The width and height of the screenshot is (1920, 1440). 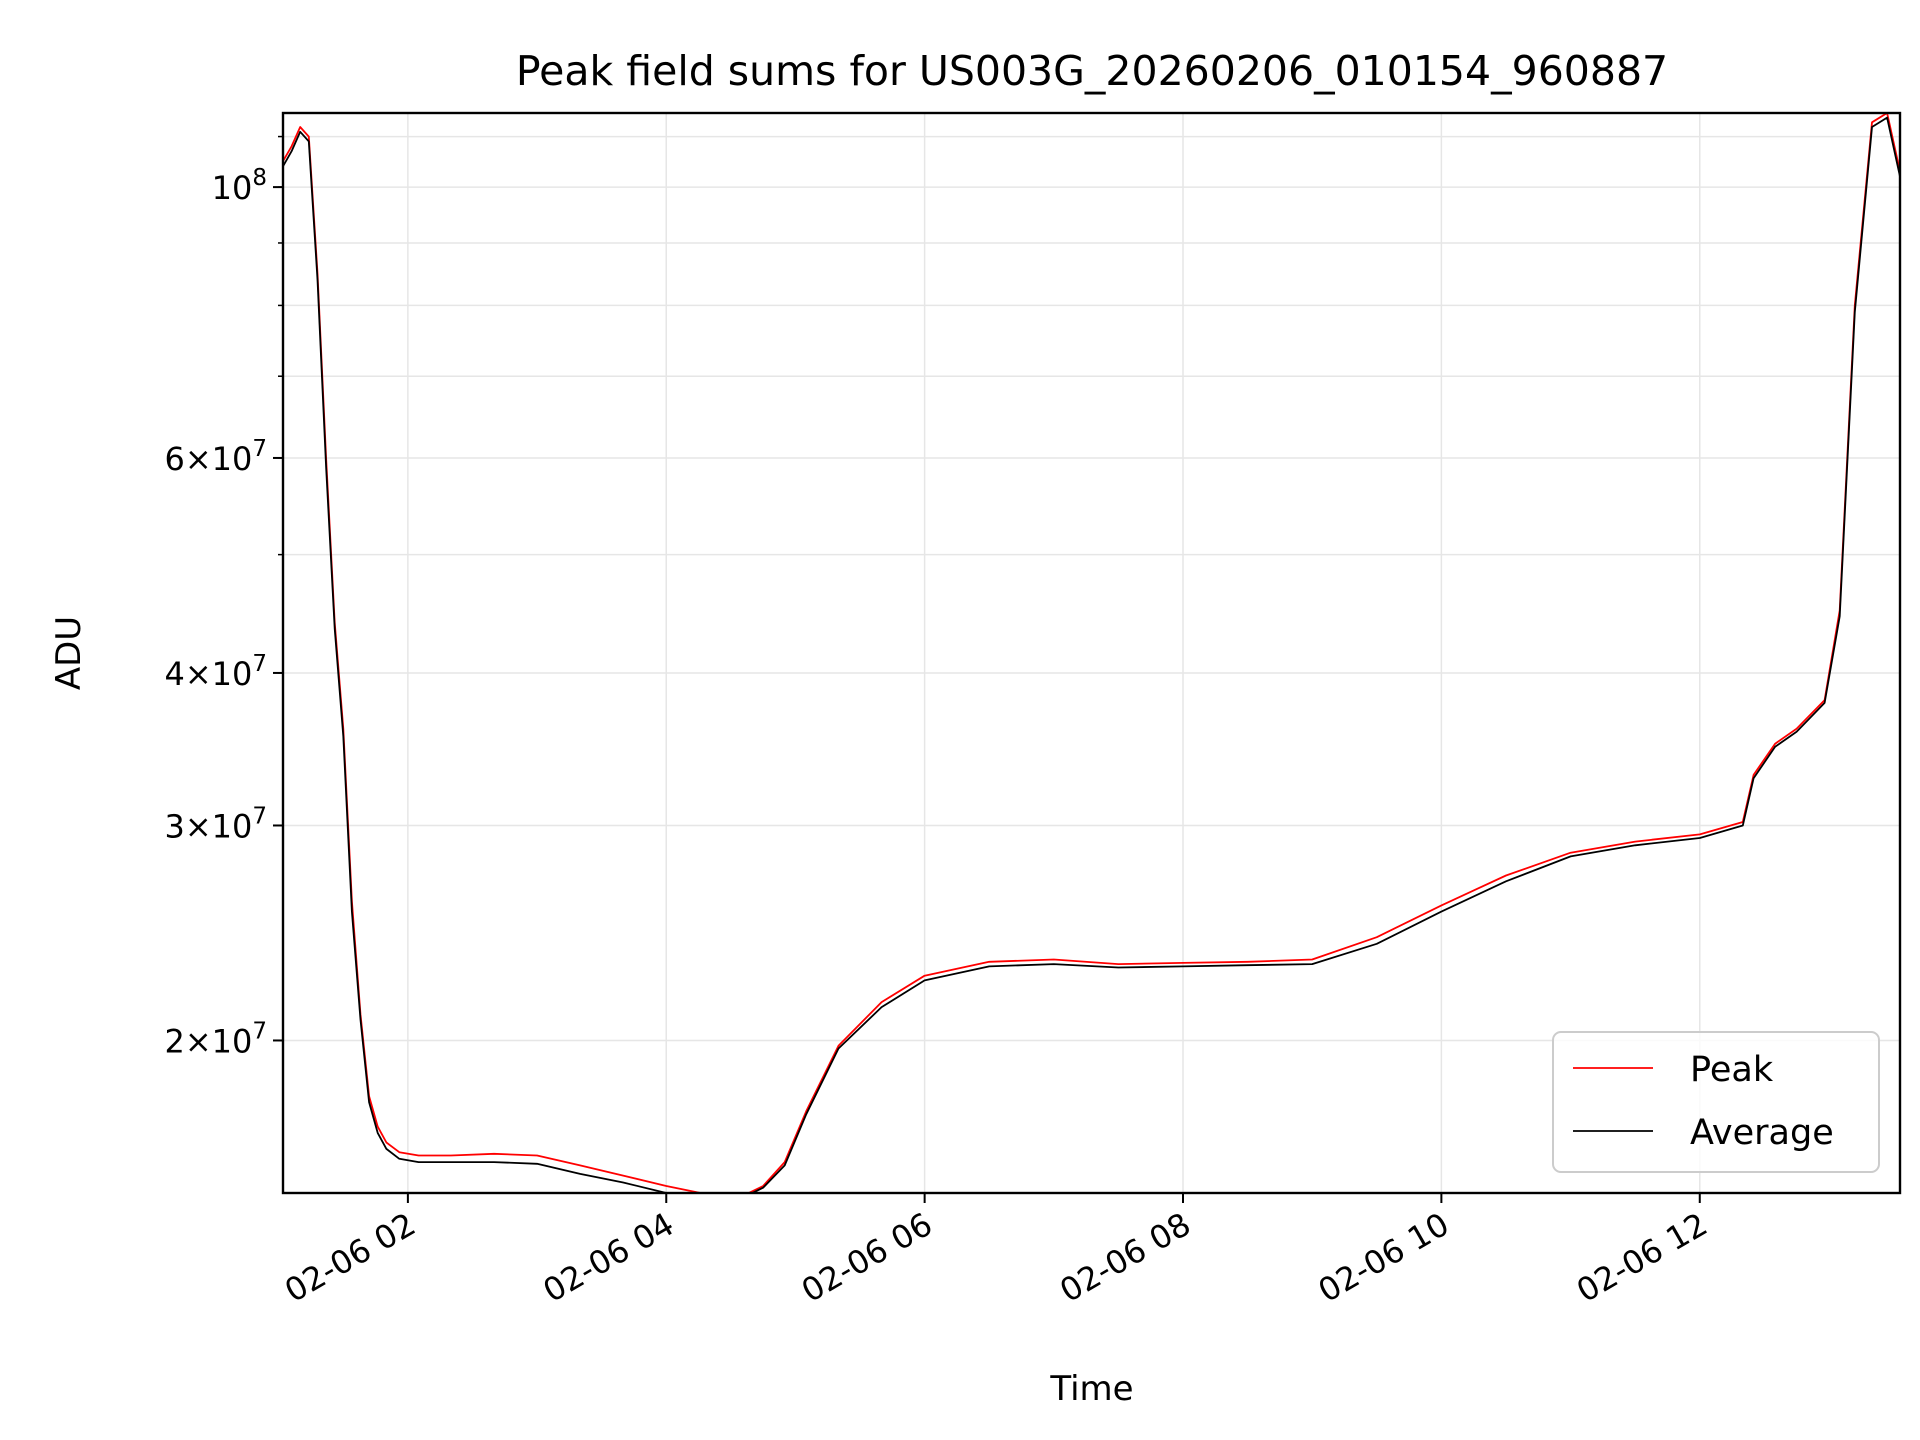 I want to click on y-tick-label: 6×107, so click(x=215, y=457).